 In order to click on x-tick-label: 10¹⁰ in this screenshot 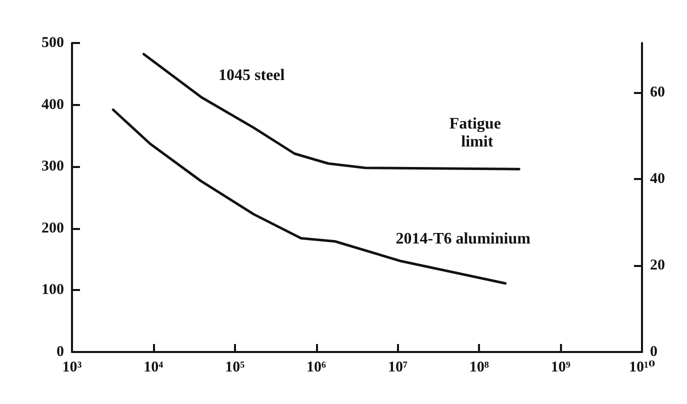, I will do `click(642, 368)`.